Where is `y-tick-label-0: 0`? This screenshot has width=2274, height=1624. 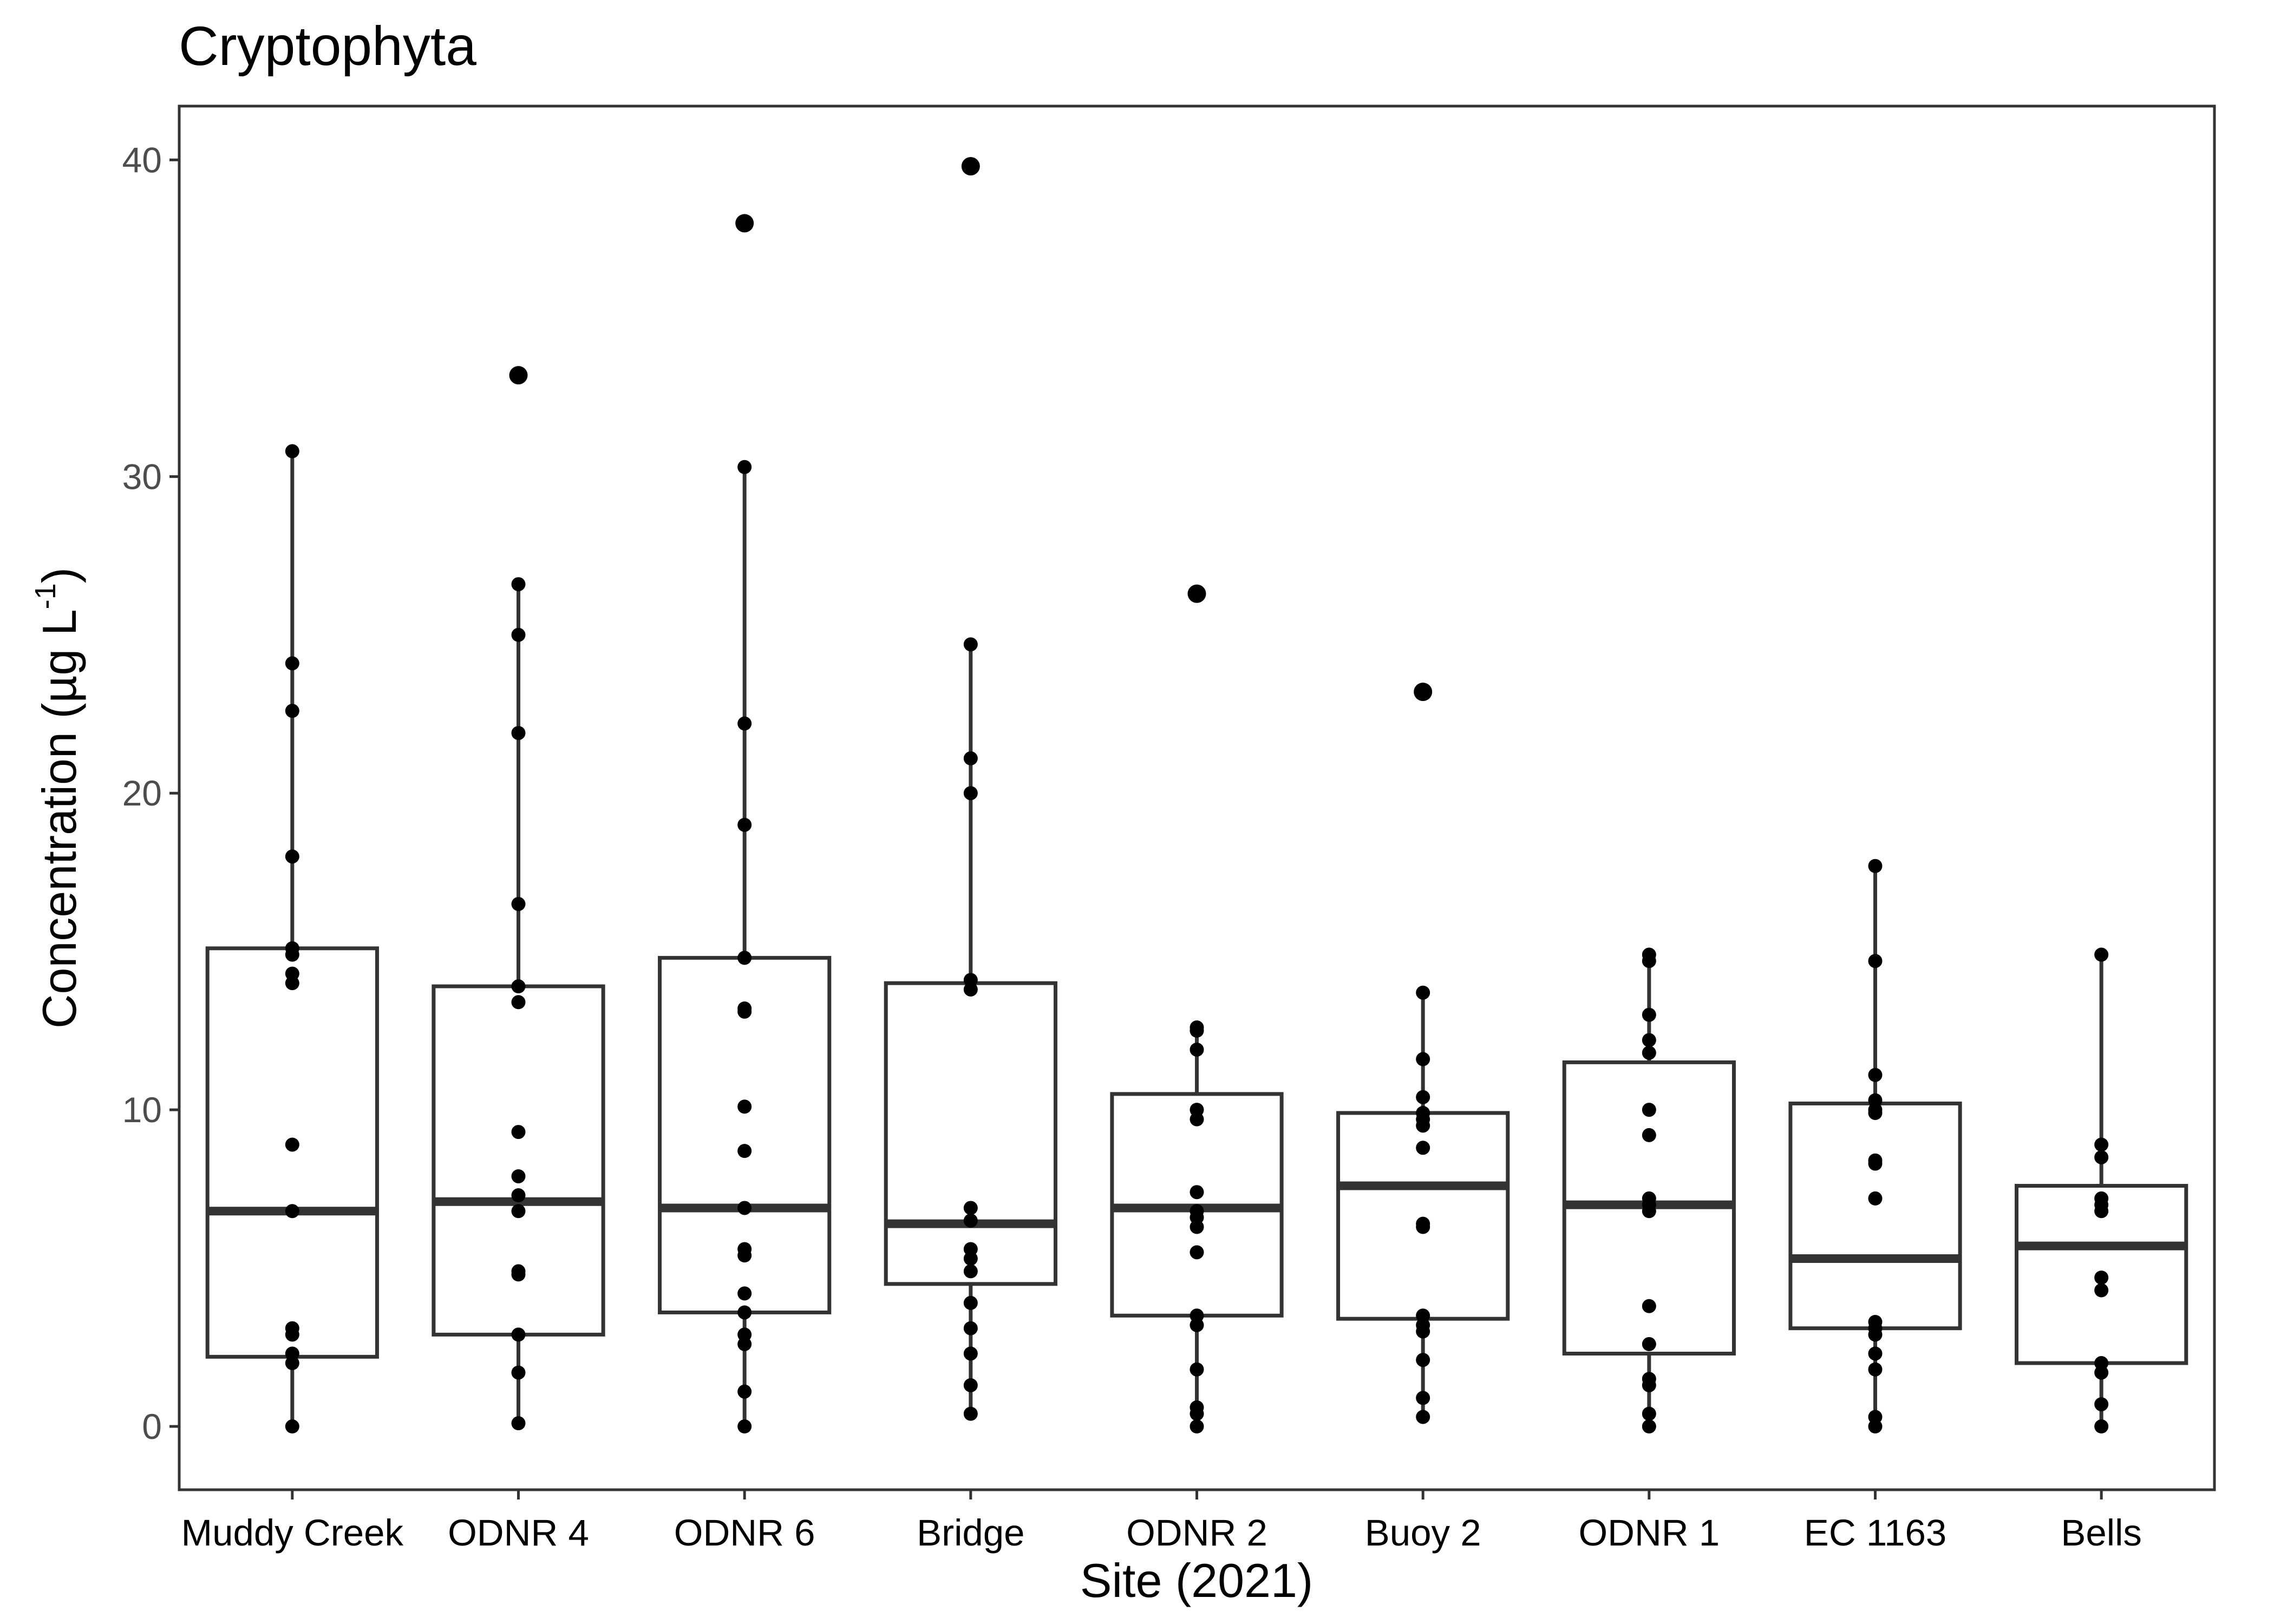 y-tick-label-0: 0 is located at coordinates (152, 1426).